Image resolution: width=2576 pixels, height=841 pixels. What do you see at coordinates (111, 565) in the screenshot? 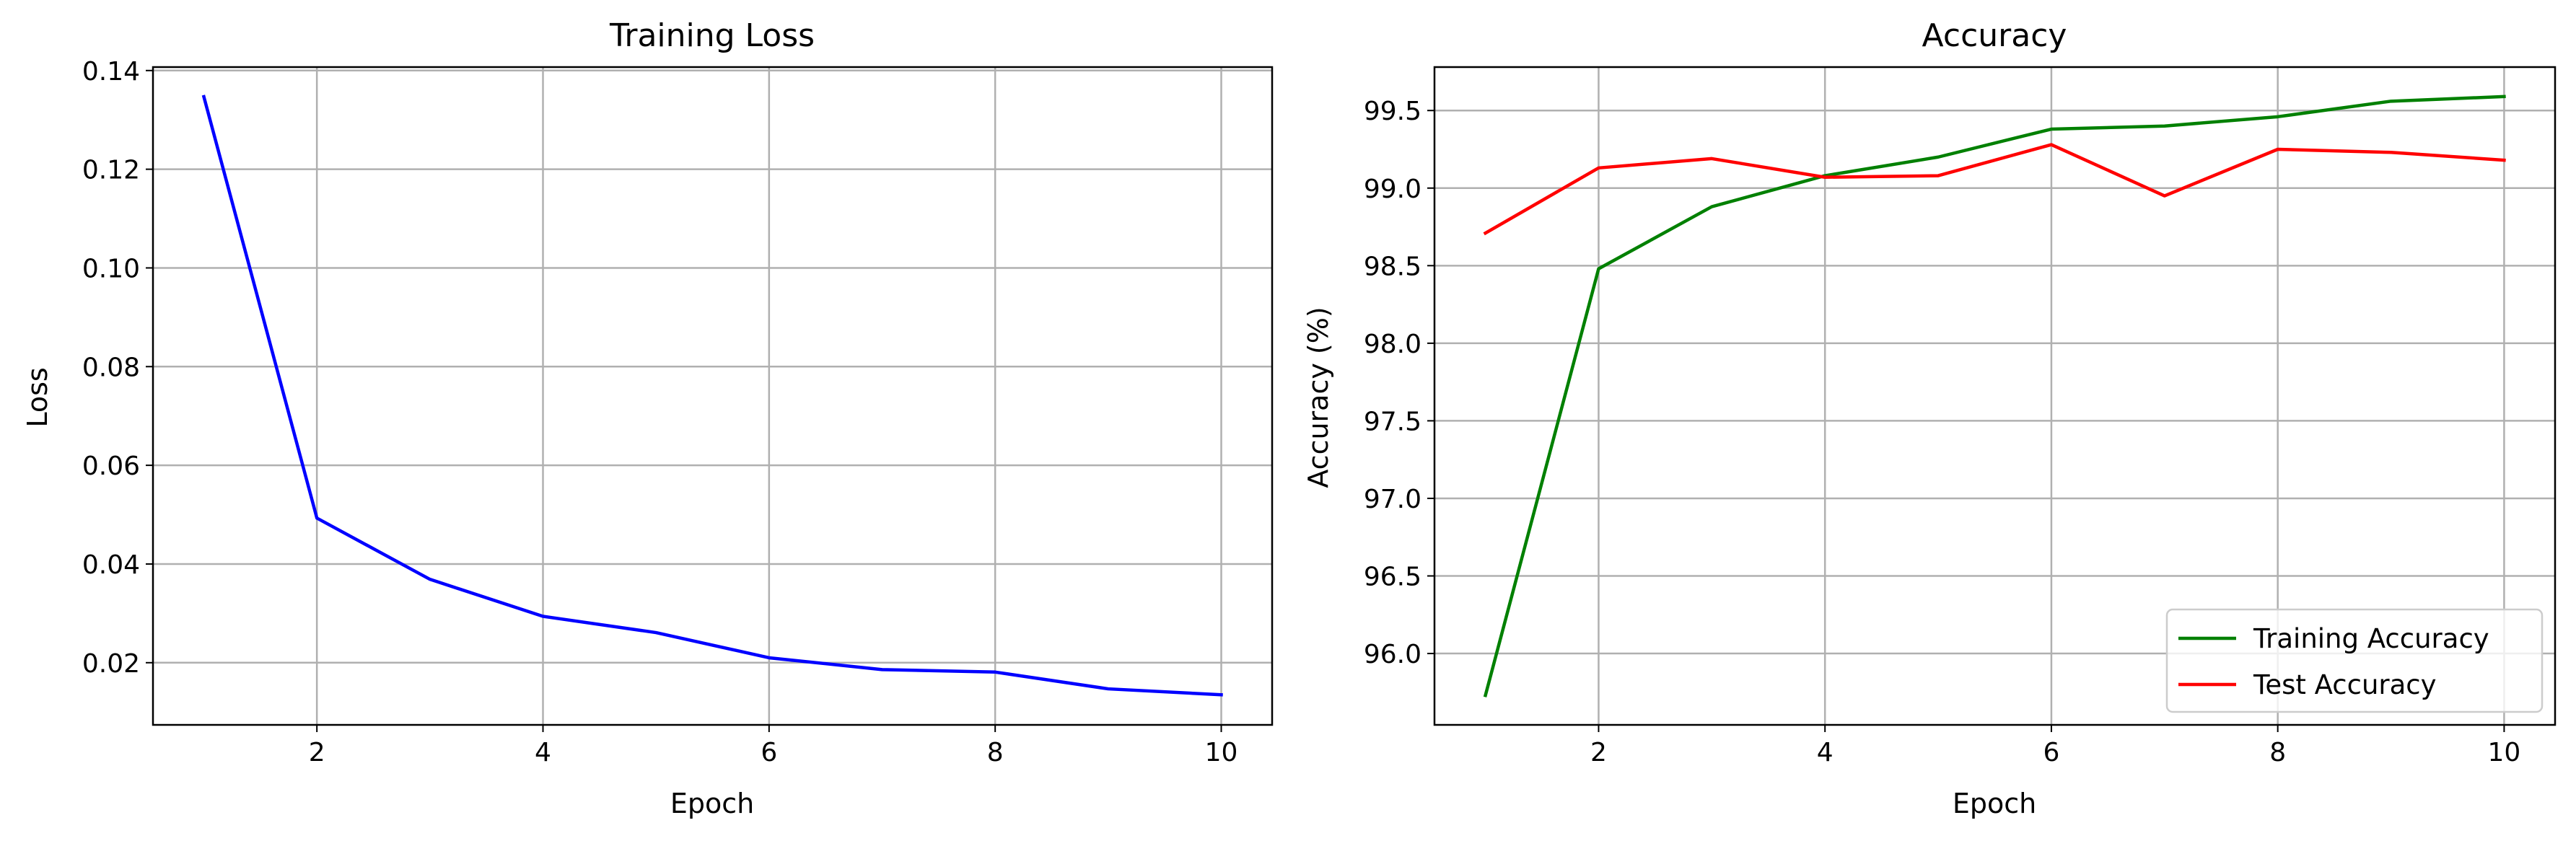
I see `y-tick-label: 0.04` at bounding box center [111, 565].